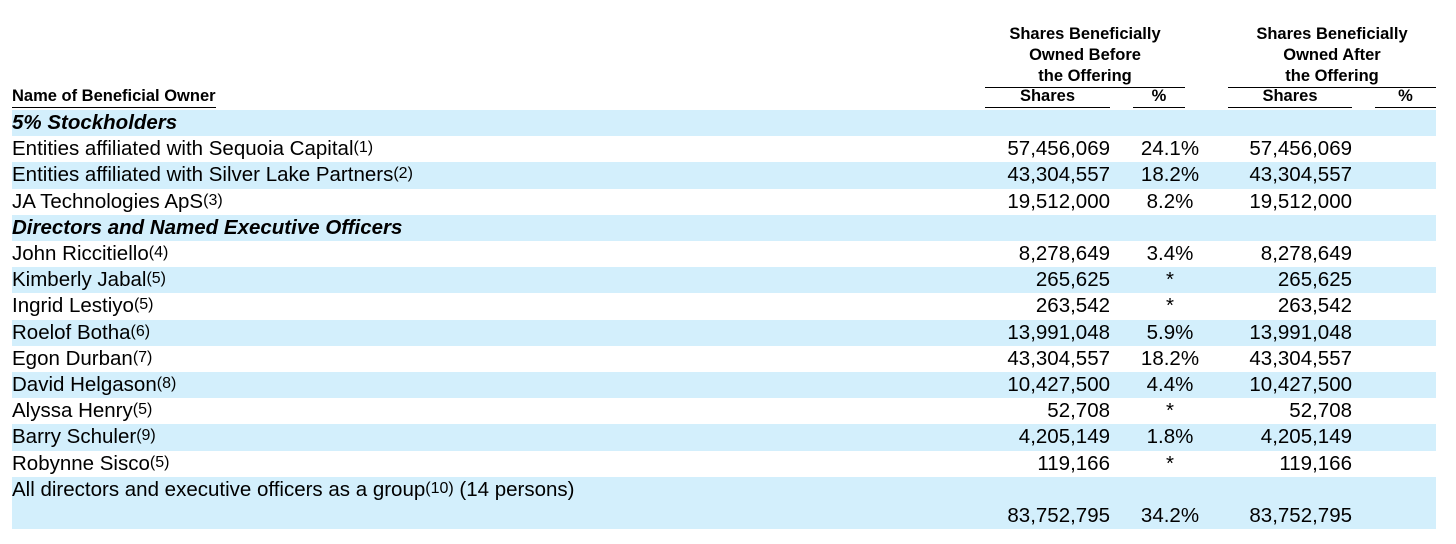 Image resolution: width=1456 pixels, height=544 pixels. Describe the element at coordinates (84, 384) in the screenshot. I see `owner-name-text: David Helgason` at that location.